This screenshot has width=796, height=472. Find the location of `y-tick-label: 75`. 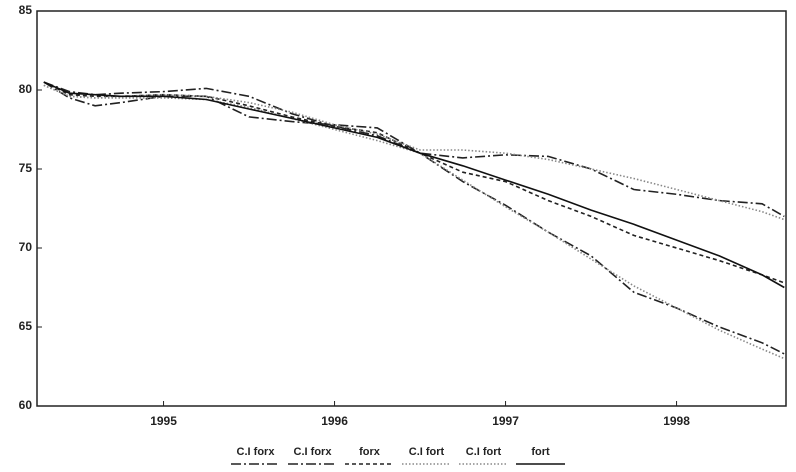

y-tick-label: 75 is located at coordinates (26, 168).